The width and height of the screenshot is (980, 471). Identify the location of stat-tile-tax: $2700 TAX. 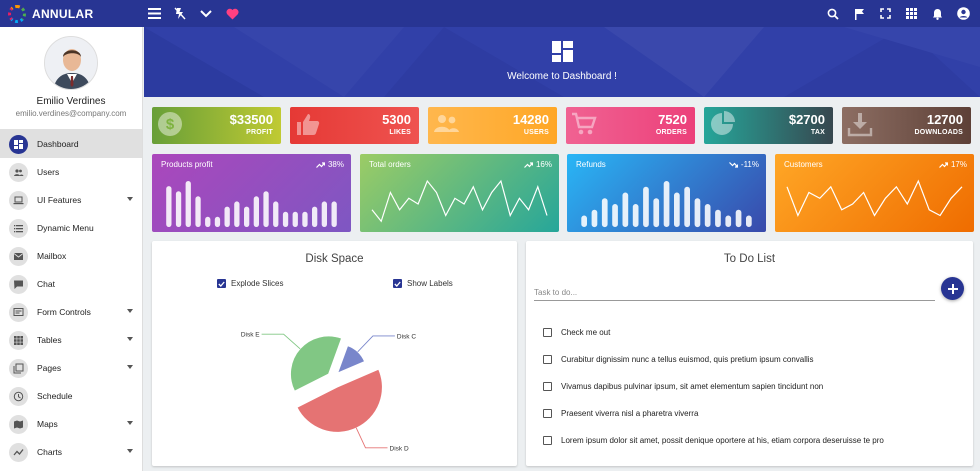
(768, 125).